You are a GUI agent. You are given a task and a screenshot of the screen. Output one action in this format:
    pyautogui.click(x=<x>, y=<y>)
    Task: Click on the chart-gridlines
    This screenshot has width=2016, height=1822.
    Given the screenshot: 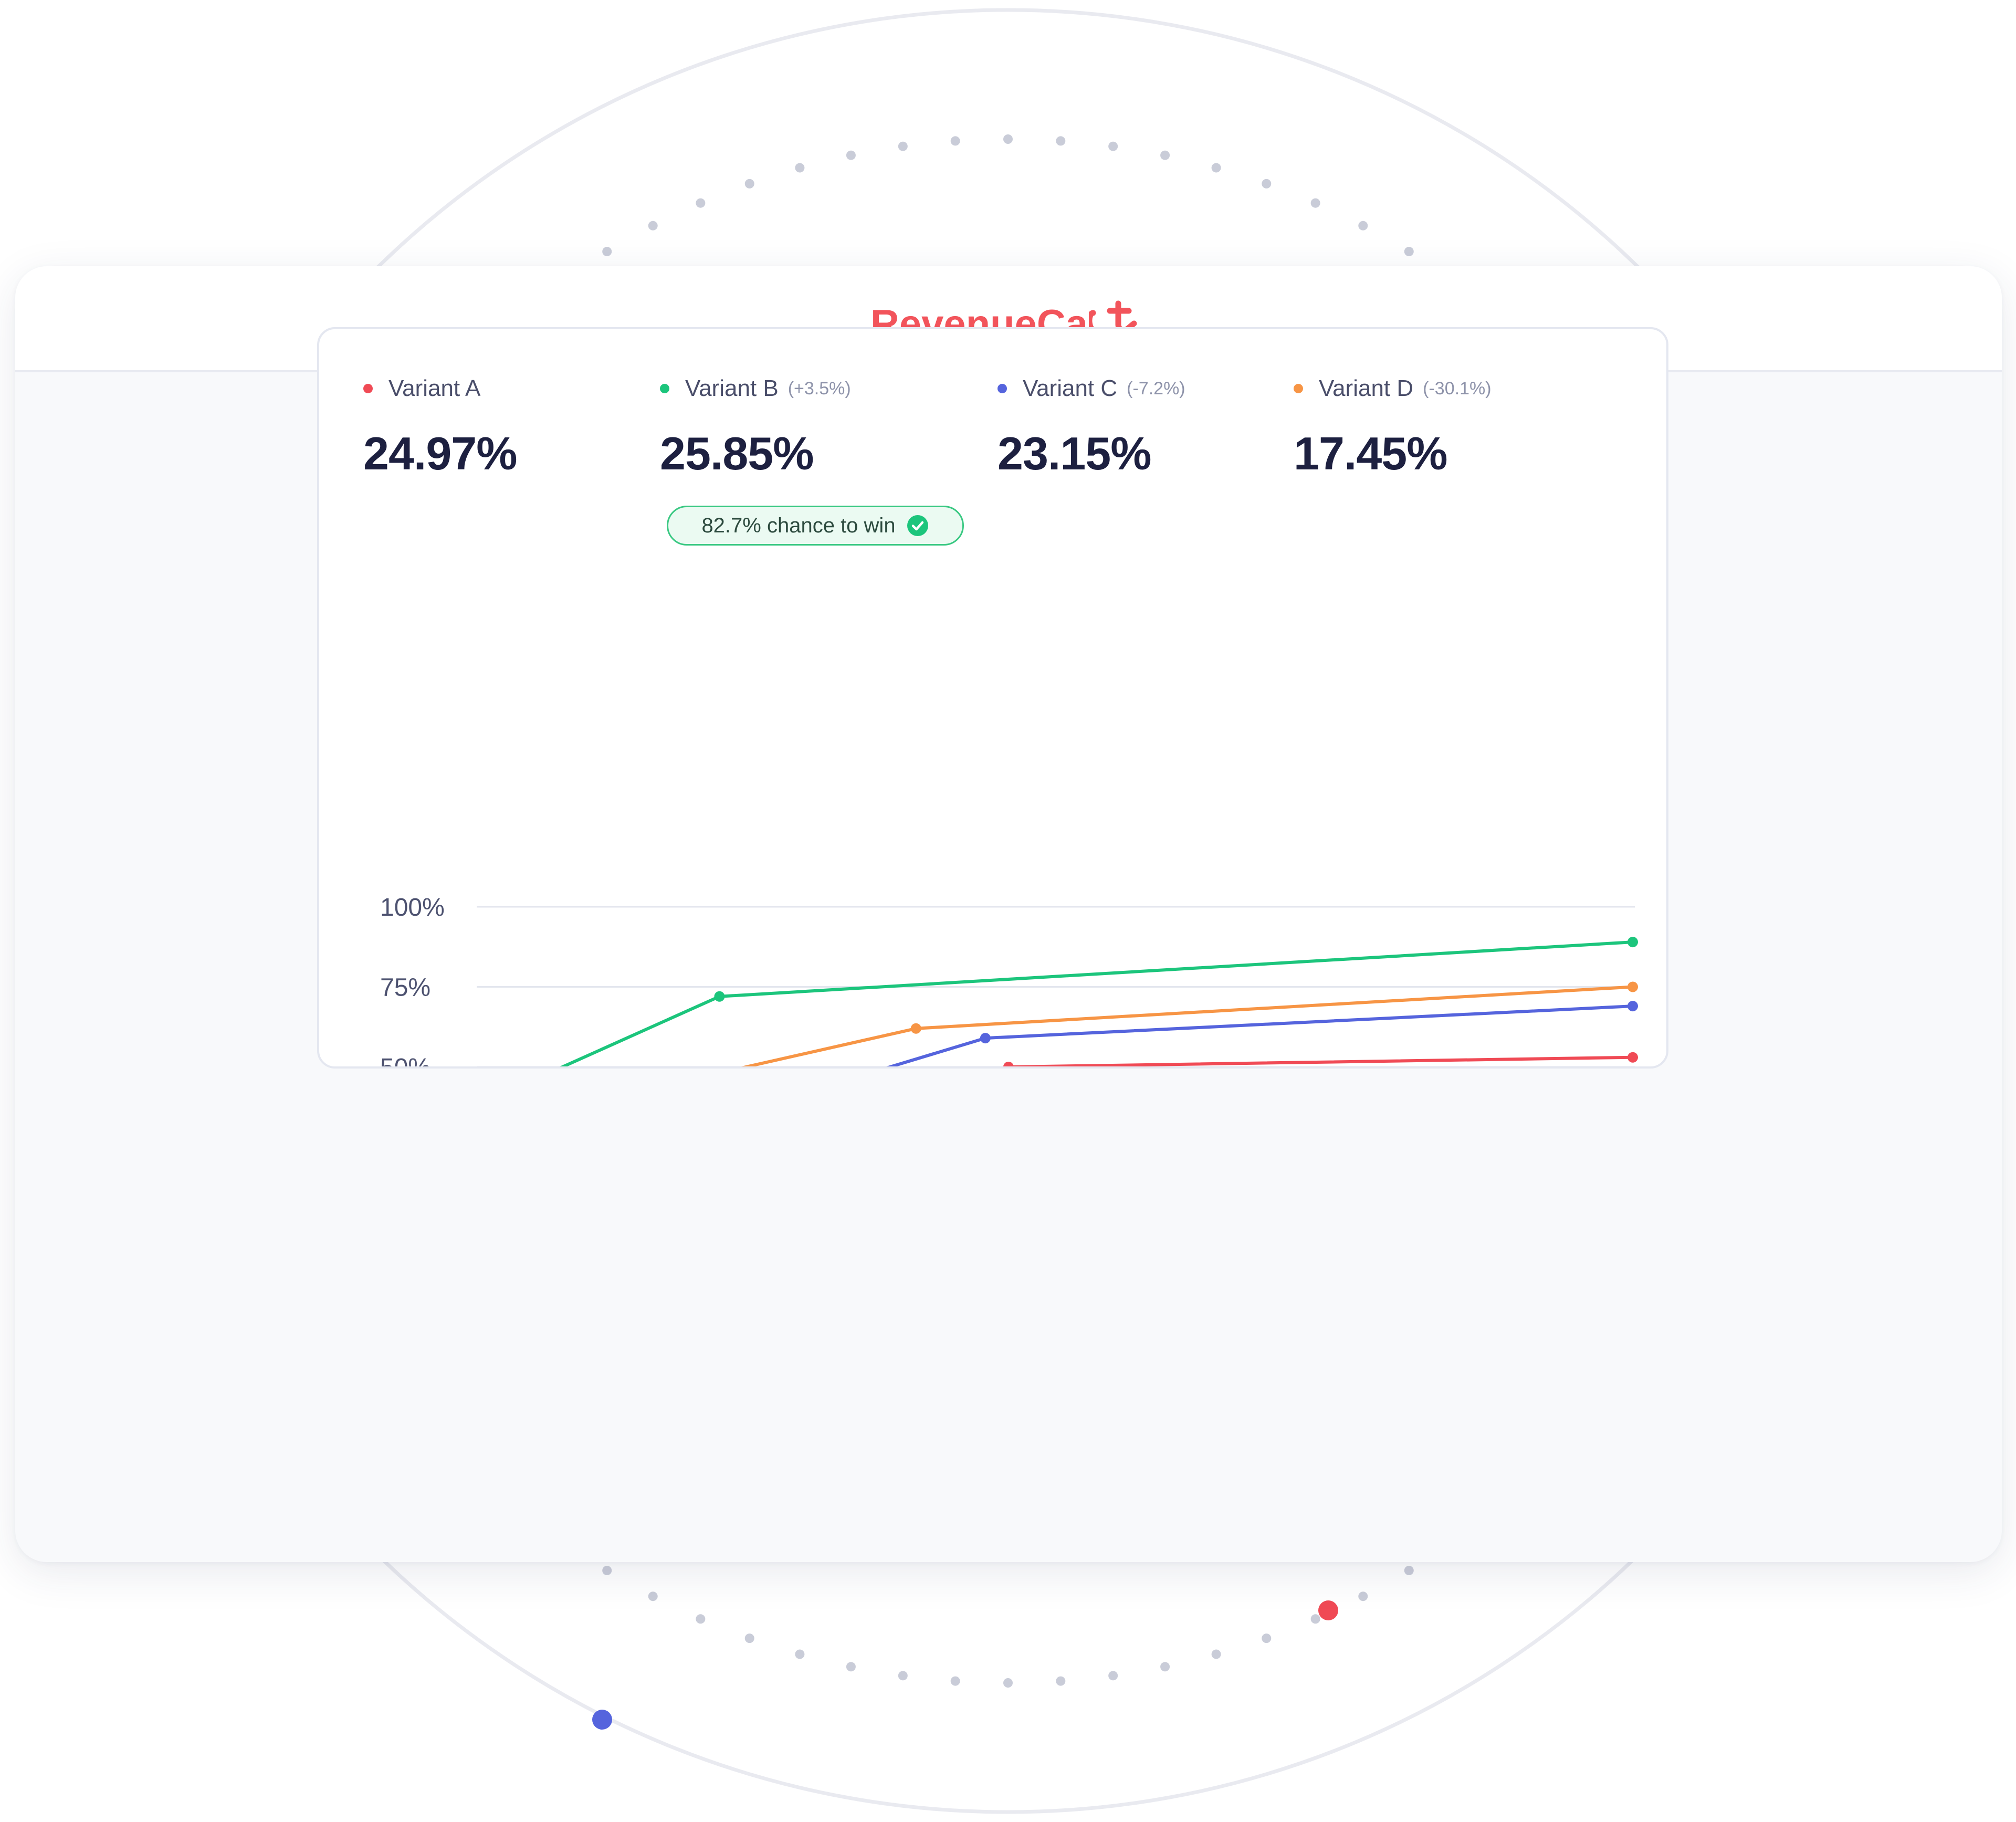 What is the action you would take?
    pyautogui.click(x=1056, y=986)
    